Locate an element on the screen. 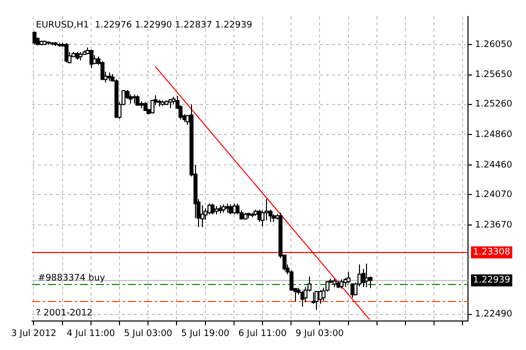  ref-line-label: 1.23308 is located at coordinates (491, 253).